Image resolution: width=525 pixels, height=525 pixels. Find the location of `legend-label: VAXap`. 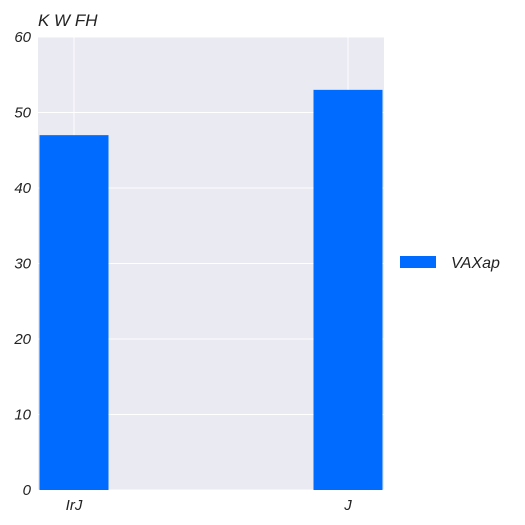

legend-label: VAXap is located at coordinates (475, 263).